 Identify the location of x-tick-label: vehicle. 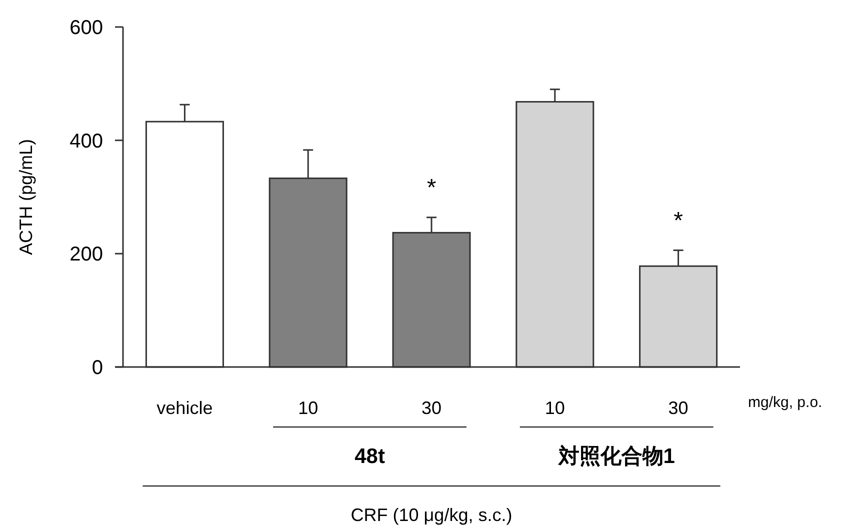
(184, 408).